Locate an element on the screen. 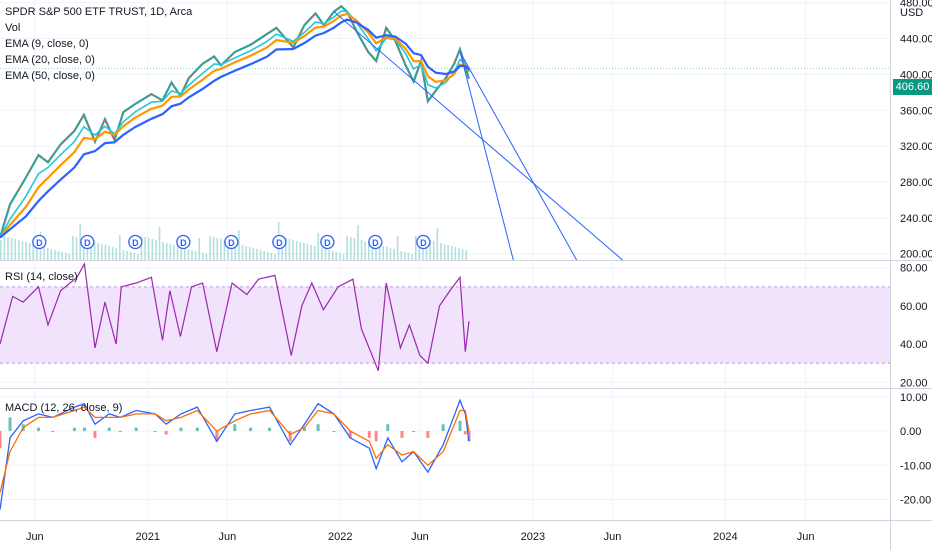  last-price-tag: 406.60 is located at coordinates (912, 87).